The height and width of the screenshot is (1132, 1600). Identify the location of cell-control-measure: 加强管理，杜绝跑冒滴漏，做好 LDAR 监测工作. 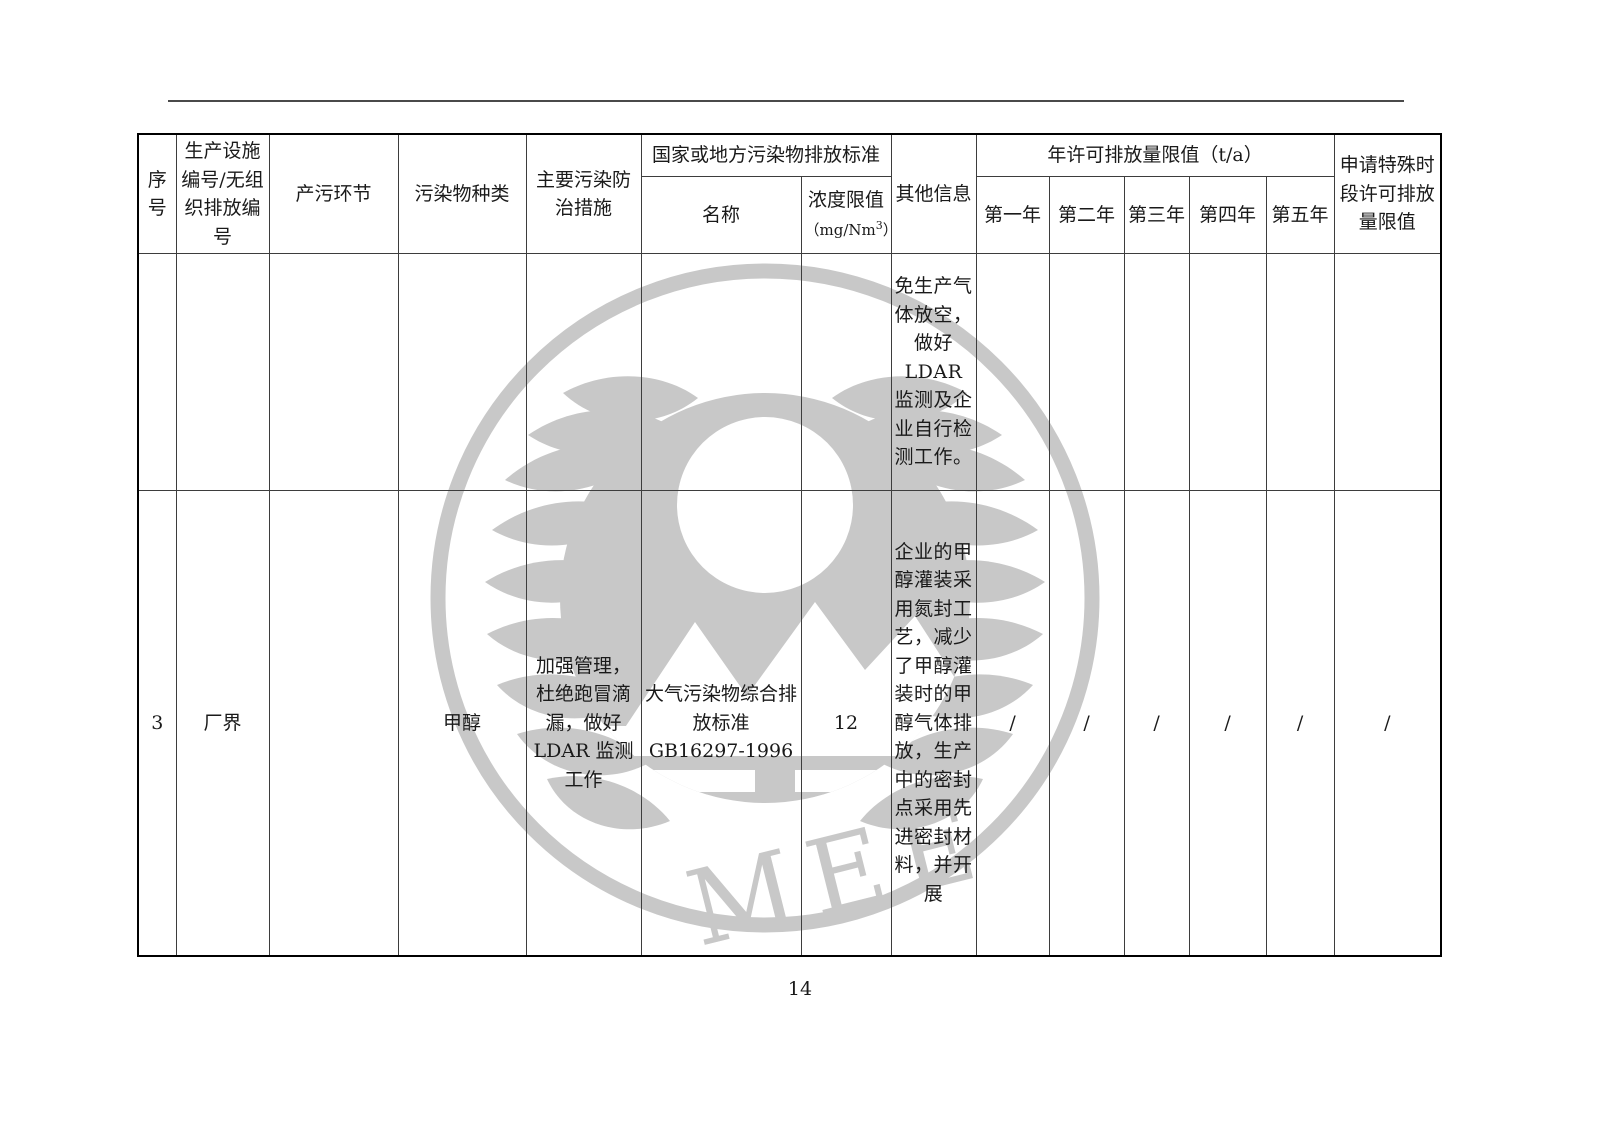
(583, 723).